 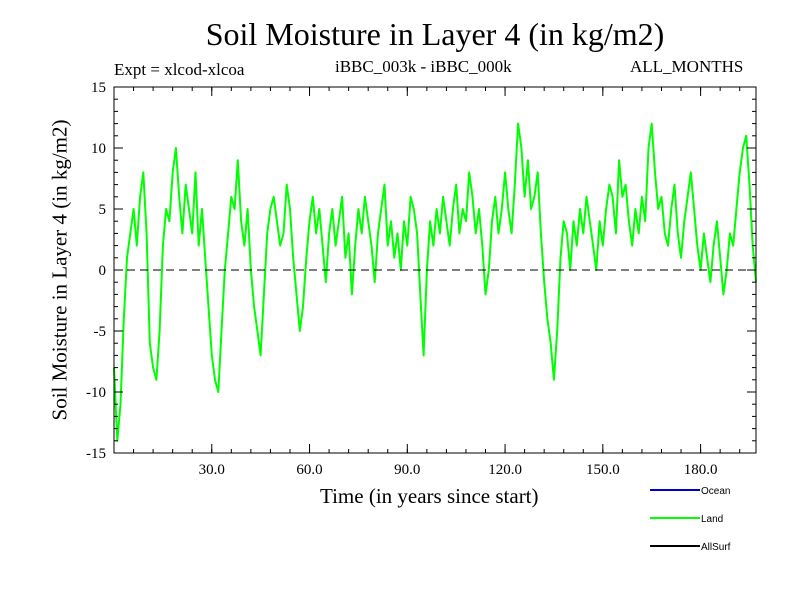 What do you see at coordinates (712, 519) in the screenshot?
I see `legend-label-land: Land` at bounding box center [712, 519].